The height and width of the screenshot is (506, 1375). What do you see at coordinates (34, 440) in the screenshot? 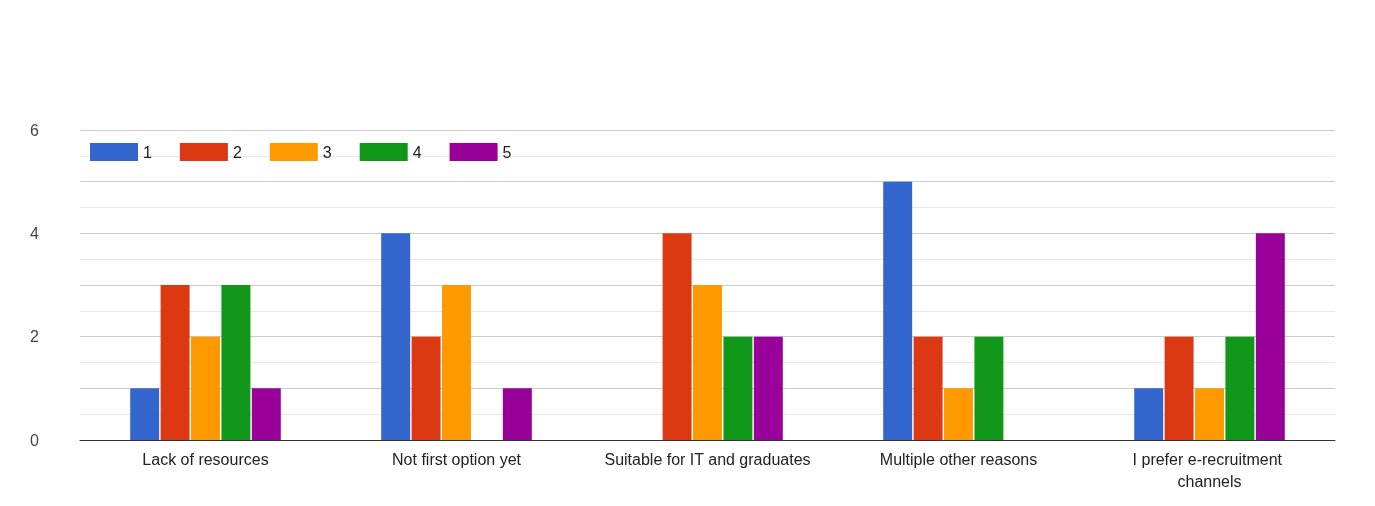
I see `y-tick-label: 0` at bounding box center [34, 440].